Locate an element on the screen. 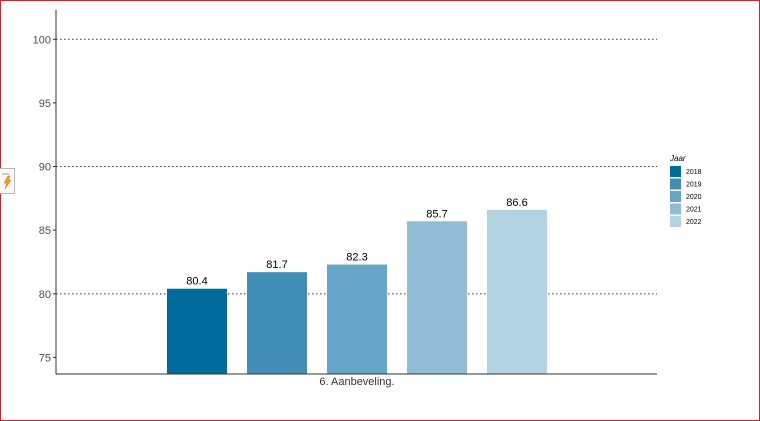 The height and width of the screenshot is (421, 760). legend: Jaar 2018 2019 2020 2021 2022 is located at coordinates (685, 190).